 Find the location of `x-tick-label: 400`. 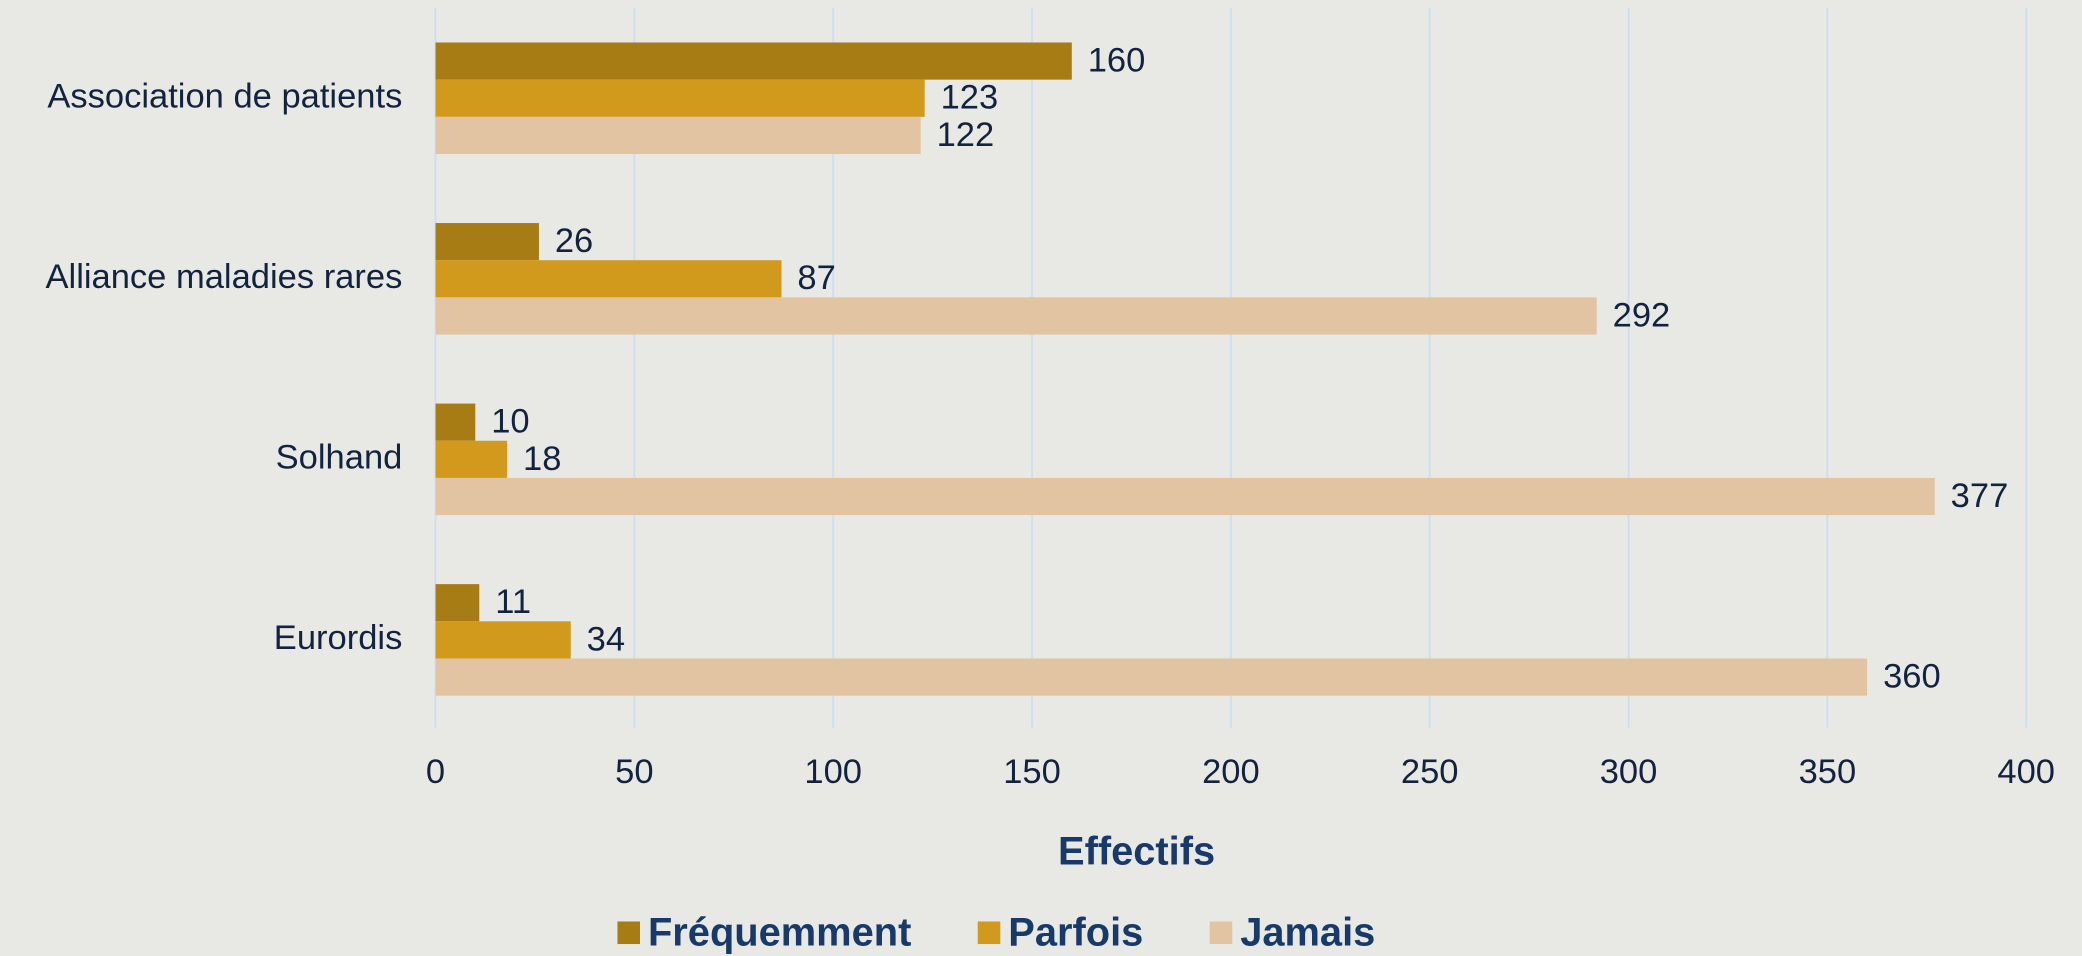

x-tick-label: 400 is located at coordinates (2026, 772).